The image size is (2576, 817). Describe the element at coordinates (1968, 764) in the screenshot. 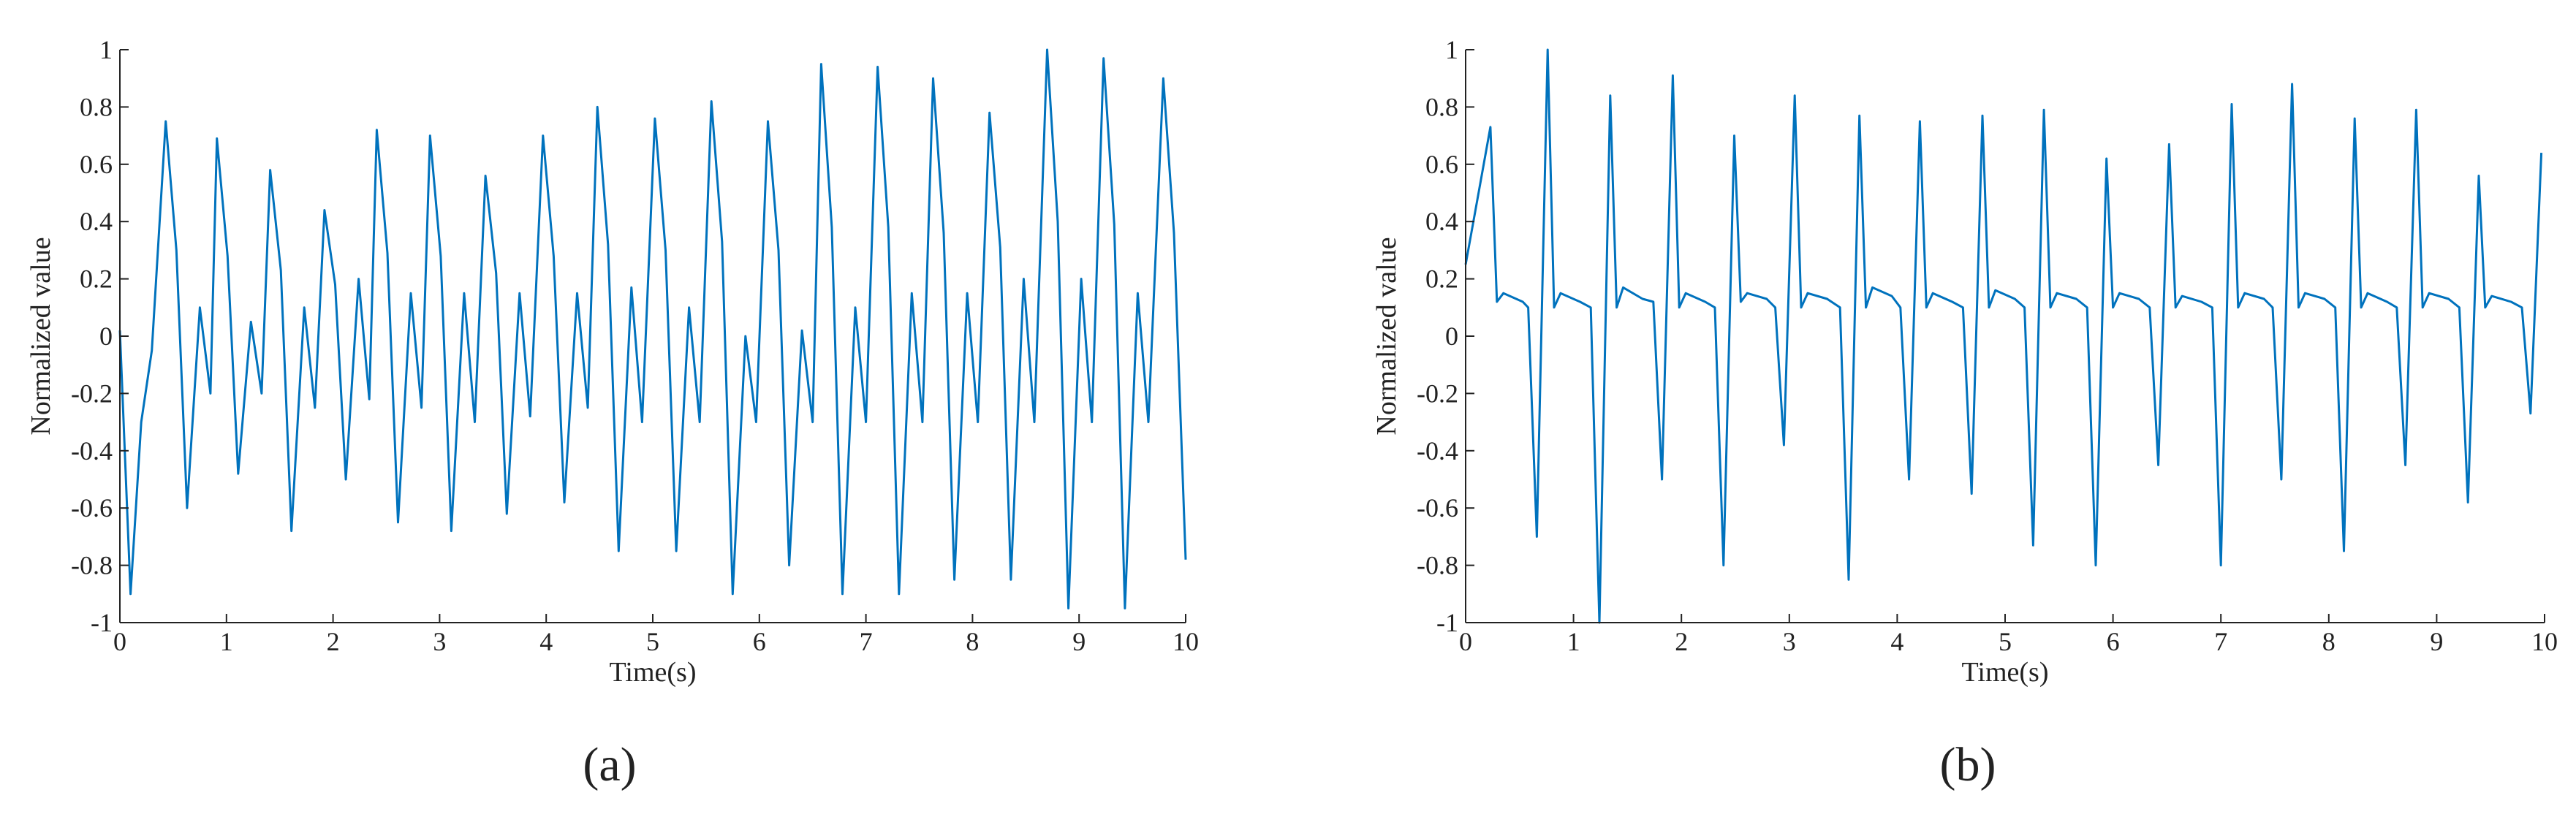

I see `panel-label: (b)` at that location.